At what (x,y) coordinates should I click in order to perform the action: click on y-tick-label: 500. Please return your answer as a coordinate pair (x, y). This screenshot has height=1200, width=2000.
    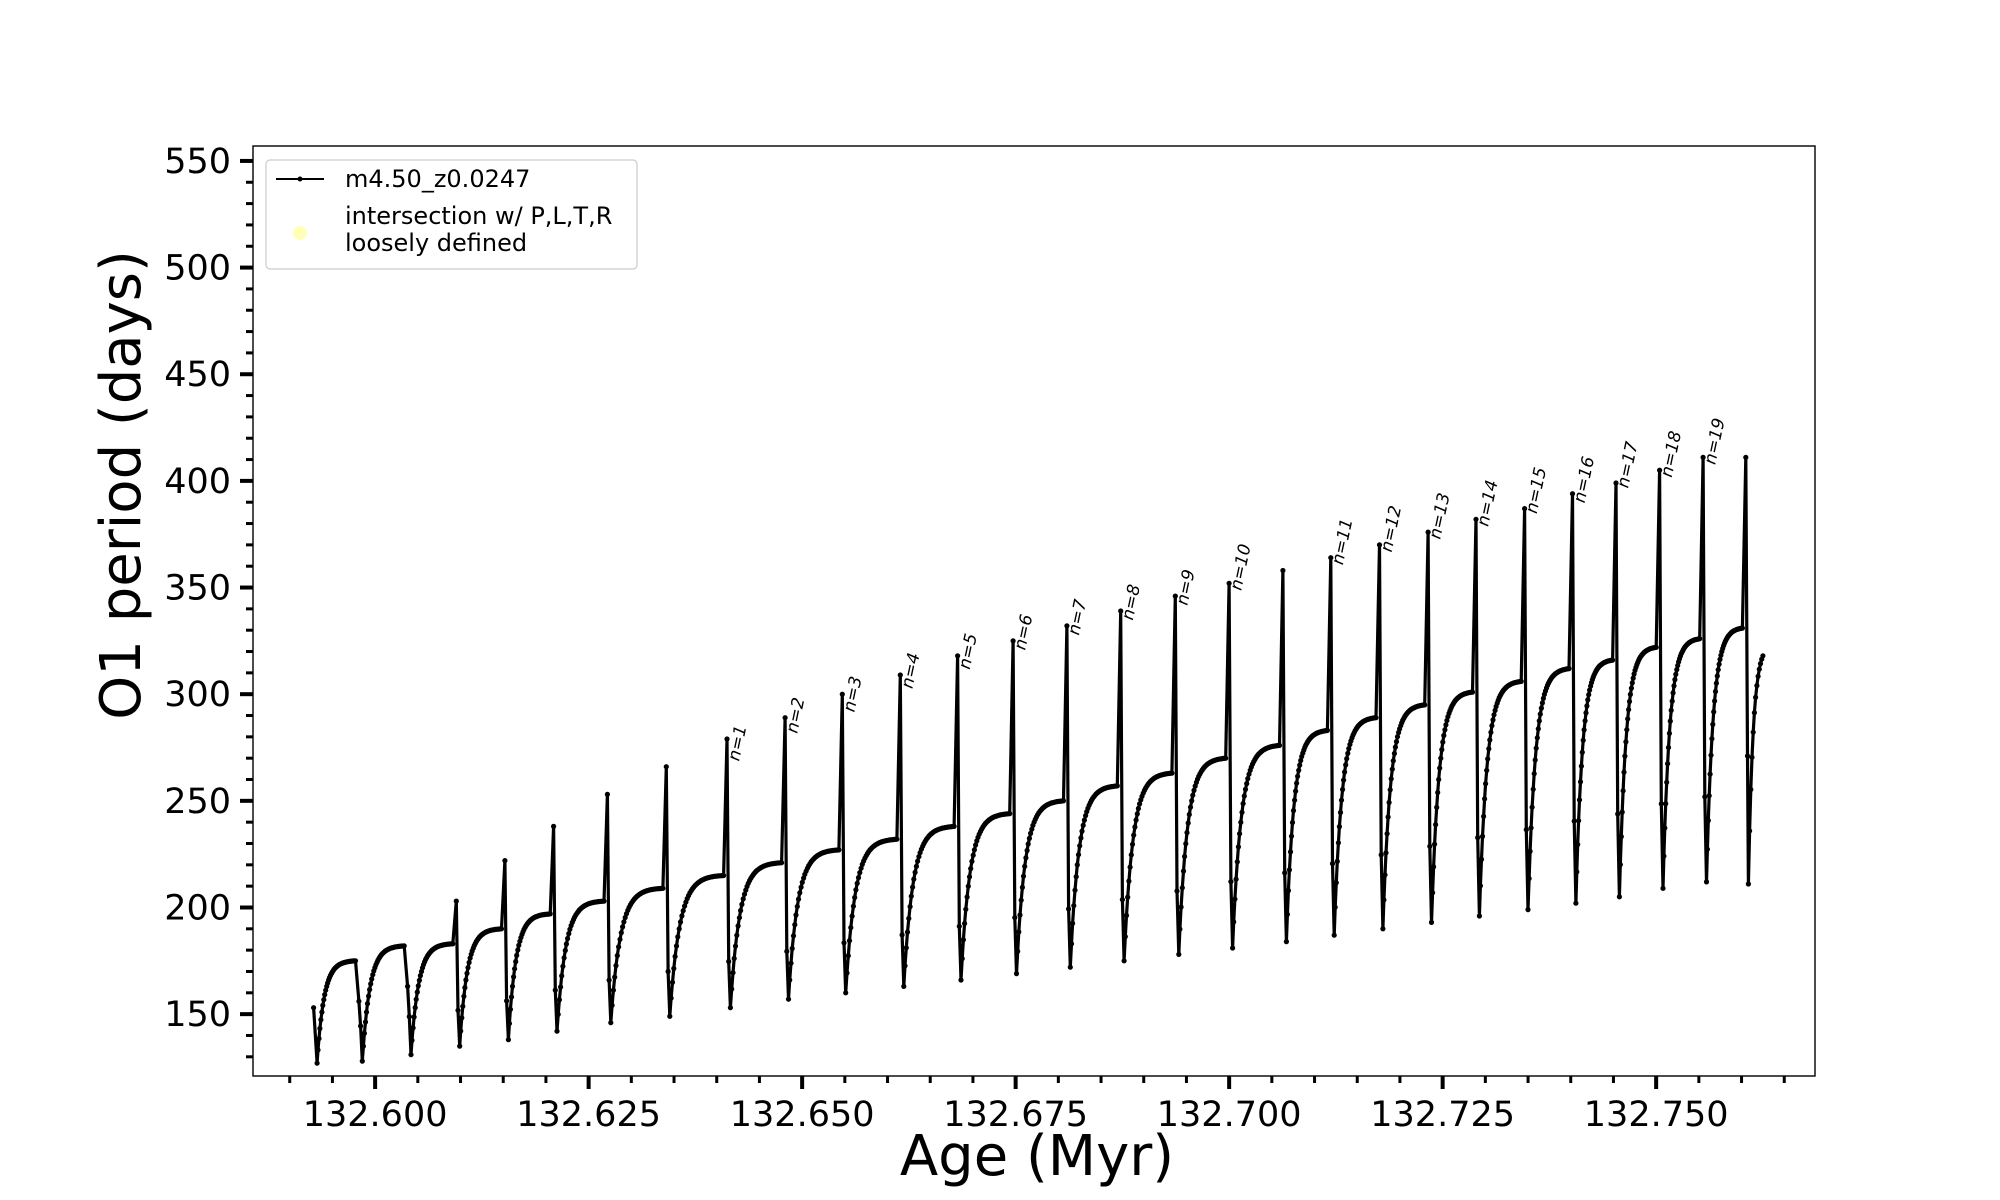
    Looking at the image, I should click on (197, 269).